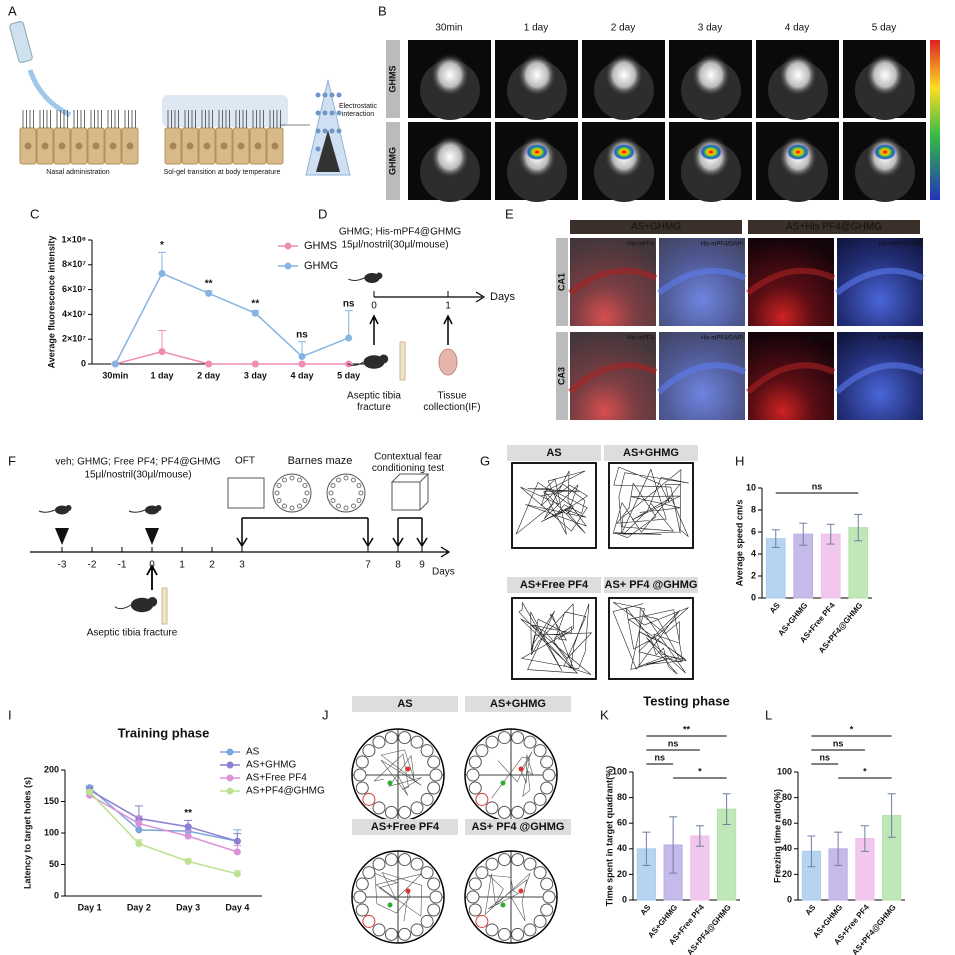 This screenshot has height=955, width=955. Describe the element at coordinates (398, 565) in the screenshot. I see `tick-label: 8` at that location.